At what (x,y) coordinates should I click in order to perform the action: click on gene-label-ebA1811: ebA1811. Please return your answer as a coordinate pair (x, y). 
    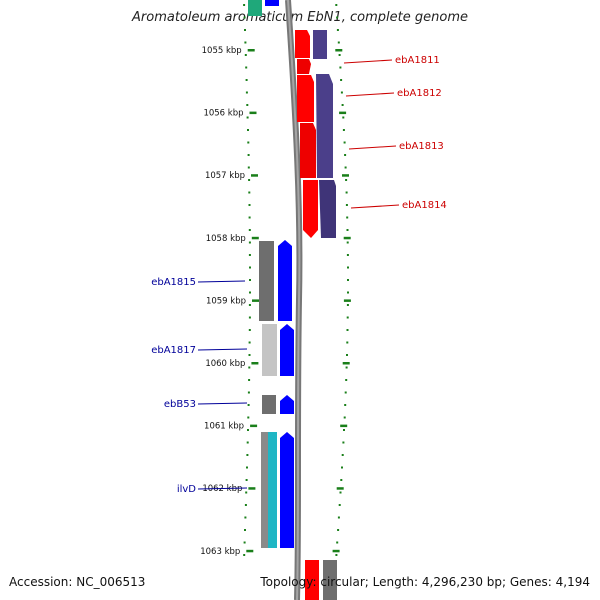
    Looking at the image, I should click on (417, 60).